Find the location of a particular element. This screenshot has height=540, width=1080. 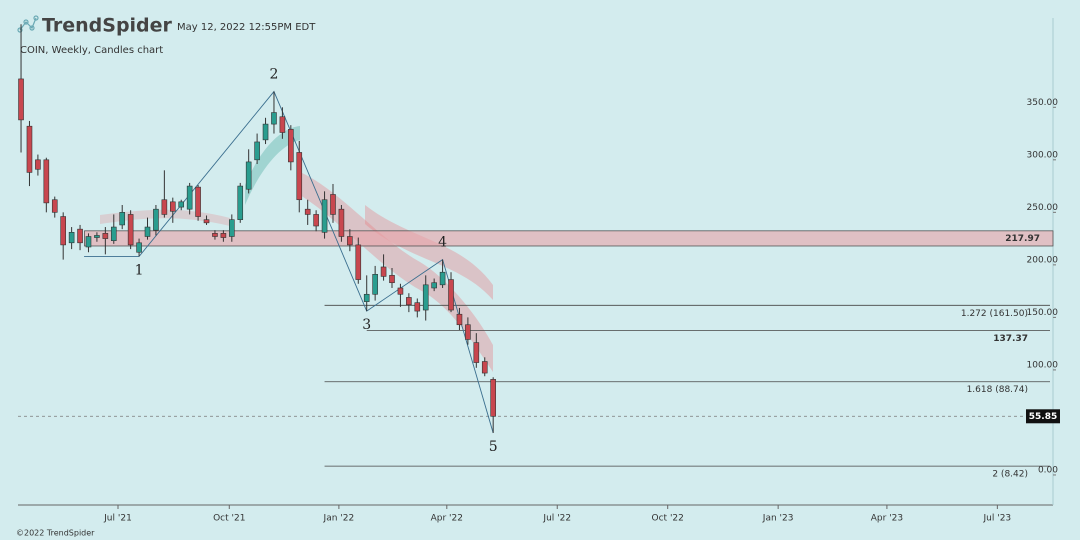

wave-label: 5 is located at coordinates (493, 447).